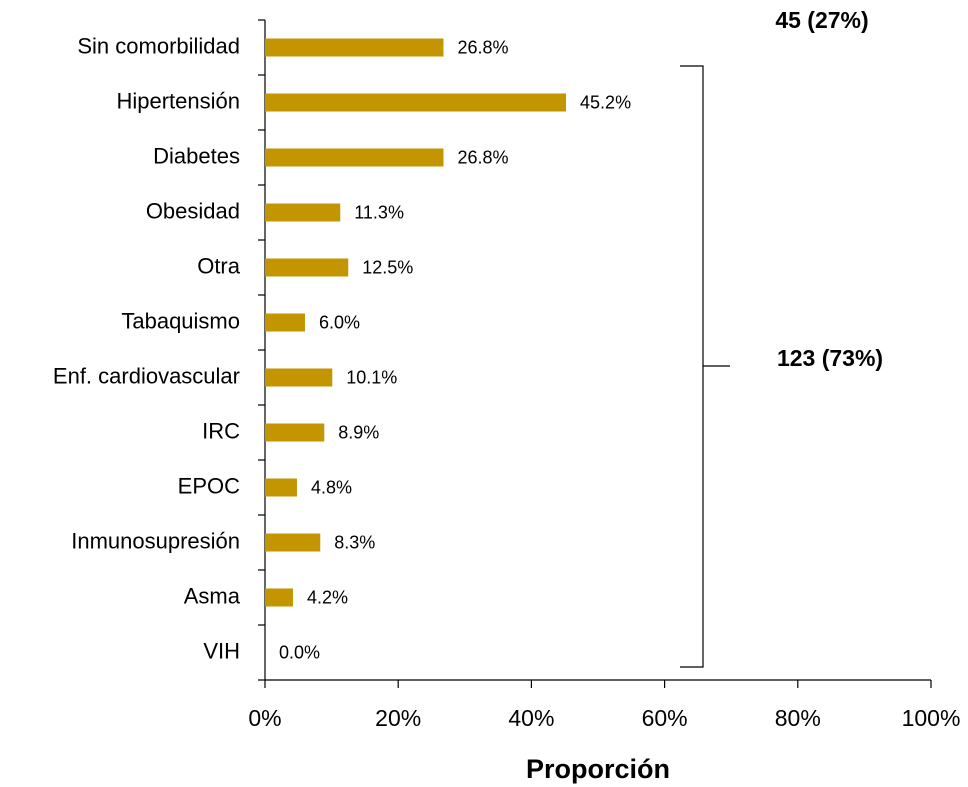 This screenshot has width=968, height=787. What do you see at coordinates (598, 769) in the screenshot?
I see `x-axis-title: Proporción` at bounding box center [598, 769].